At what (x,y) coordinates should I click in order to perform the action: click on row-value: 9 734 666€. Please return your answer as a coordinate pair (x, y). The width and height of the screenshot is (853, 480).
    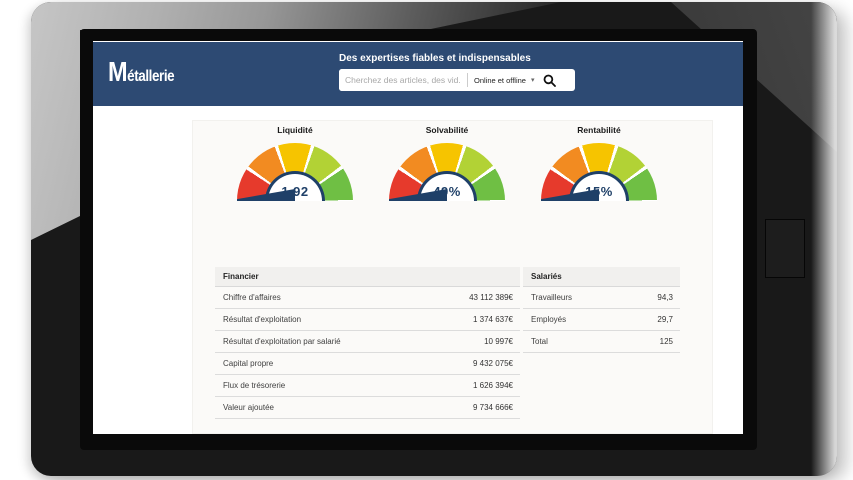
    Looking at the image, I should click on (492, 407).